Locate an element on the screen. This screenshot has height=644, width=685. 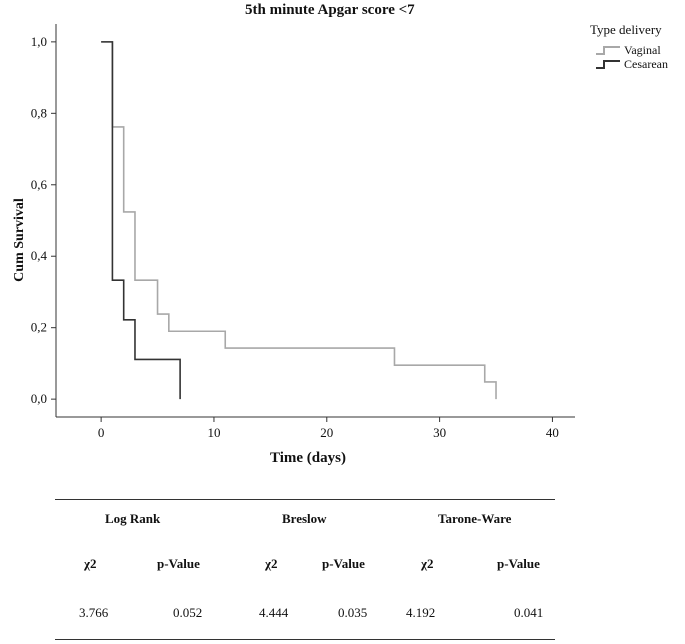
legend-swatch-vaginal is located at coordinates (608, 50).